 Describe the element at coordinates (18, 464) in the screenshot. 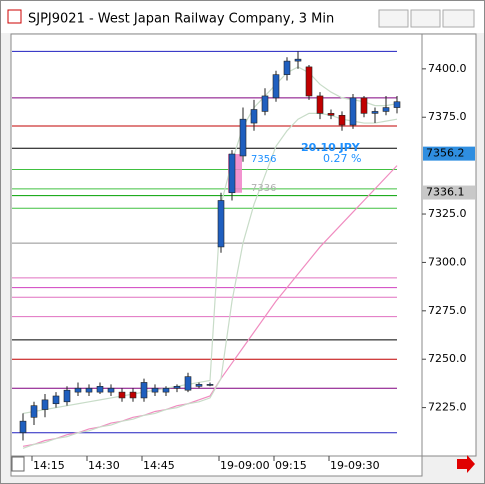

I see `scroll-box` at that location.